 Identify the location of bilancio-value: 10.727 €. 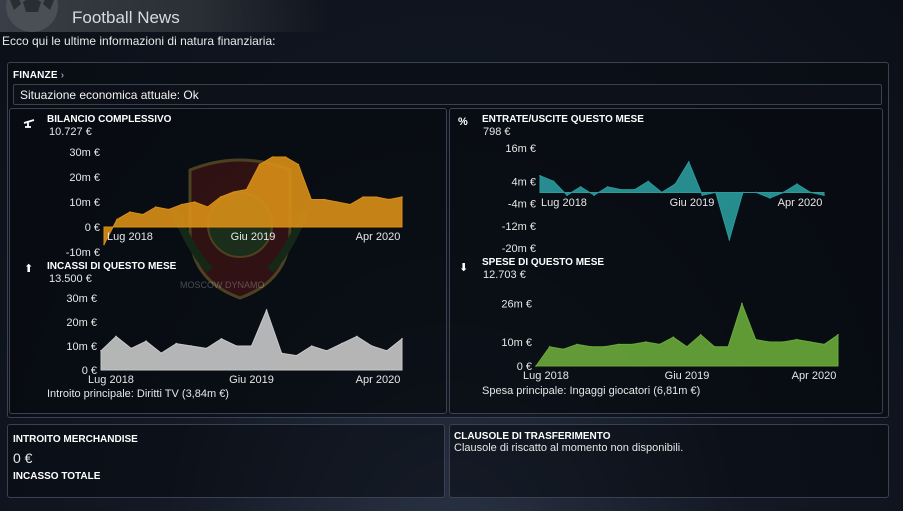
(70, 132).